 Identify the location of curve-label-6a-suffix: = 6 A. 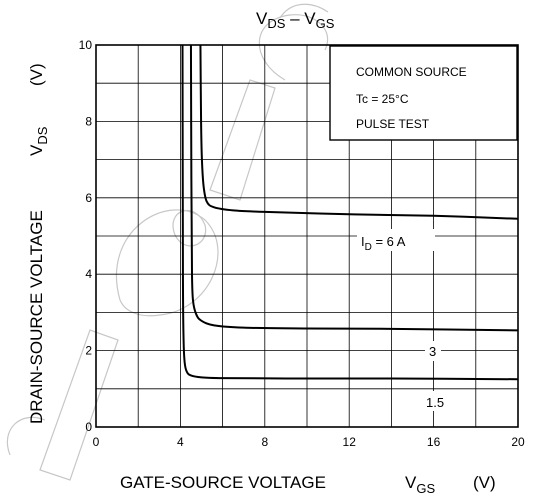
(389, 241).